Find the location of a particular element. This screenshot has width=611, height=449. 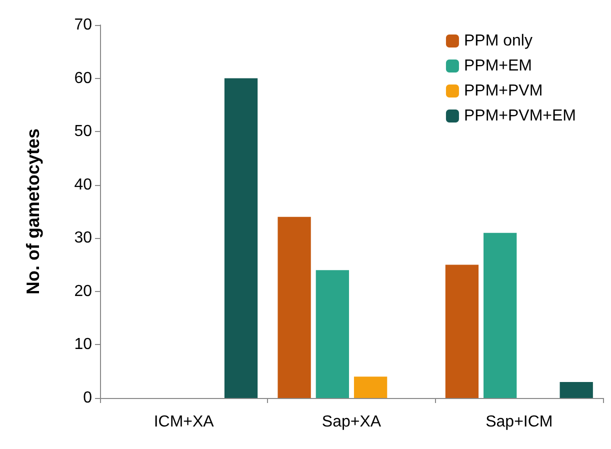

y-tick-label: 50 is located at coordinates (83, 131).